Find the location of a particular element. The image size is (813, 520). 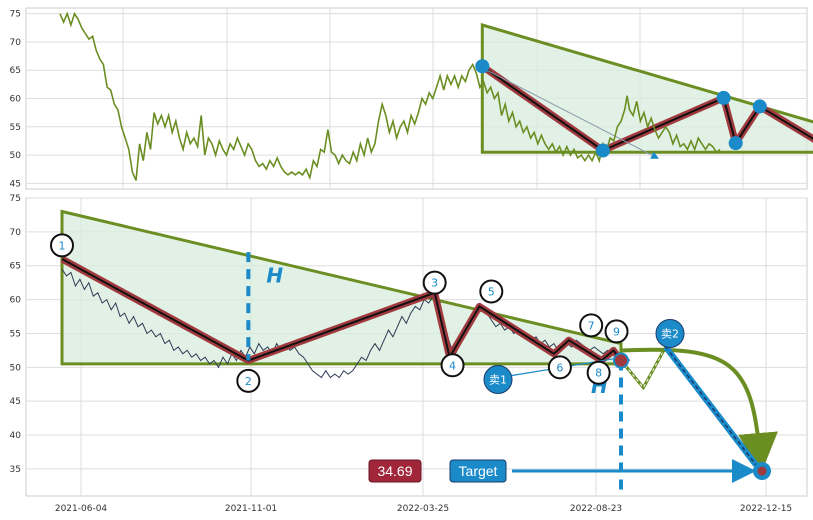

pattern-marker-label: 8 is located at coordinates (598, 373).